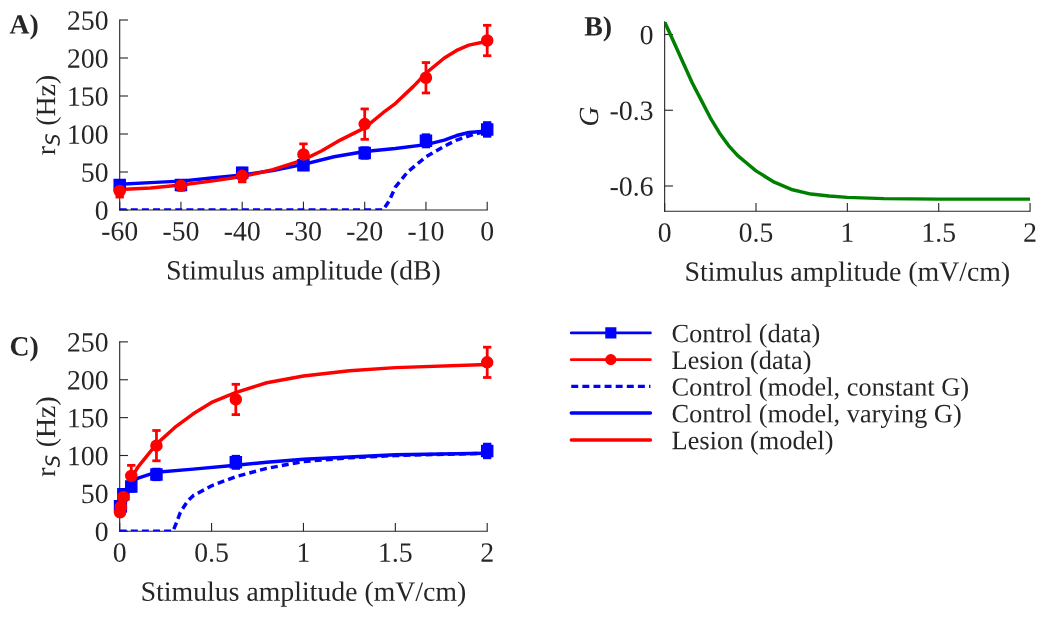  Describe the element at coordinates (242, 231) in the screenshot. I see `x-tick-label: -40` at that location.